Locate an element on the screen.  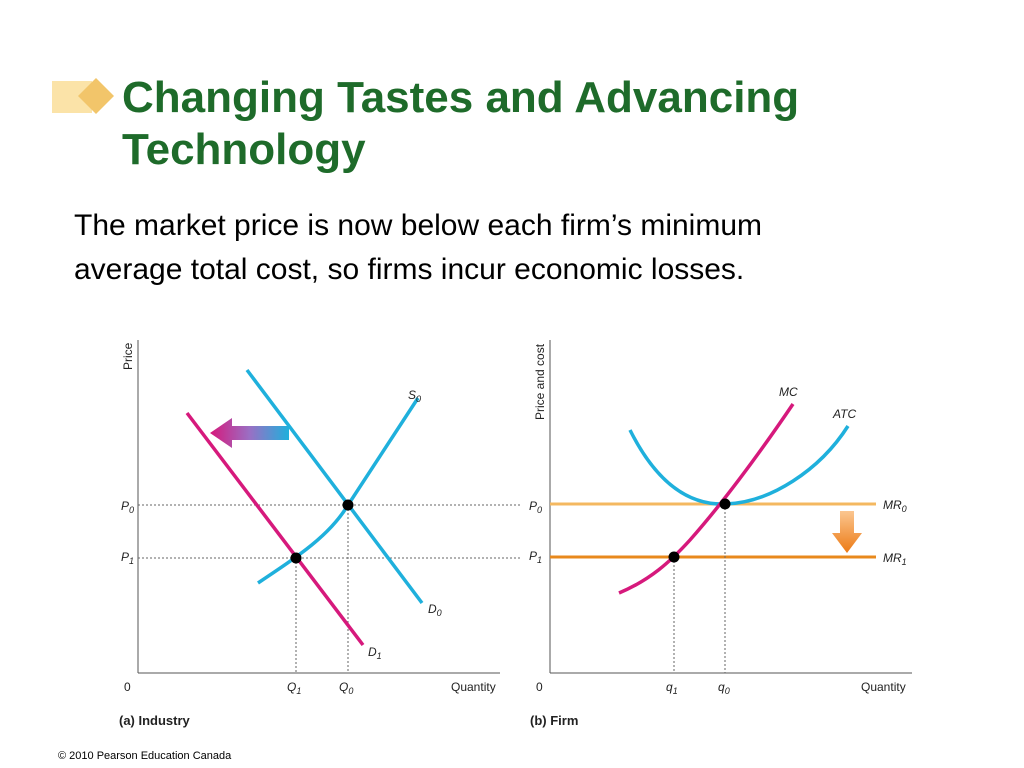
industry-d1-main: D is located at coordinates (372, 652).